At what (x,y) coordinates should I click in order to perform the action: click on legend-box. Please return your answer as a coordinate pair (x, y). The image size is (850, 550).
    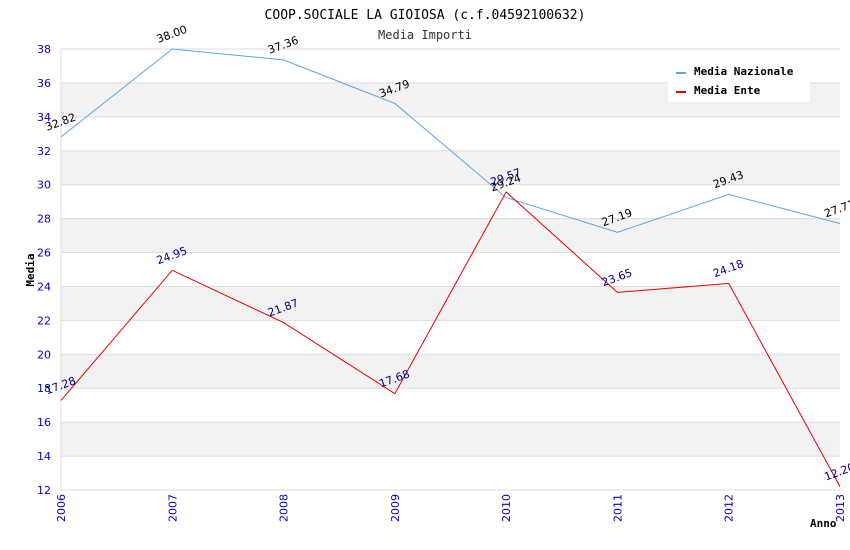
    Looking at the image, I should click on (739, 81).